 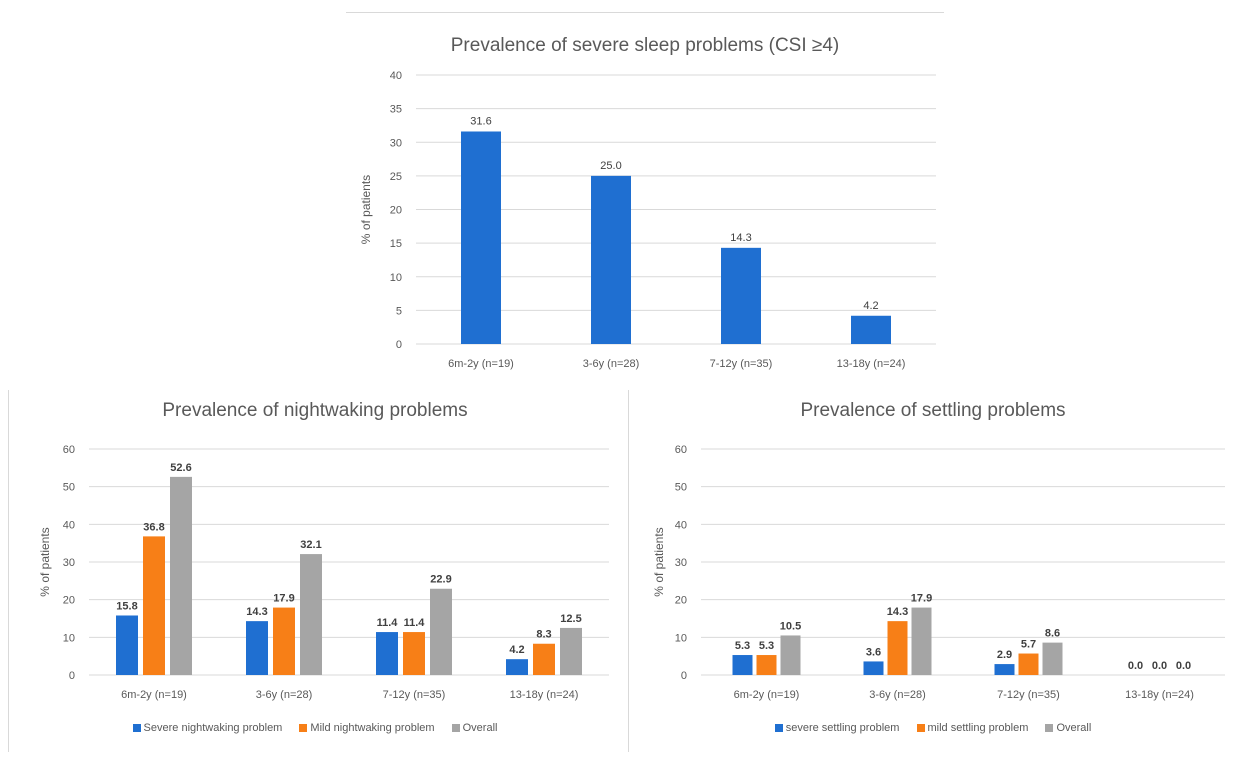 I want to click on legend-label: Mild nightwaking problem, so click(x=372, y=728).